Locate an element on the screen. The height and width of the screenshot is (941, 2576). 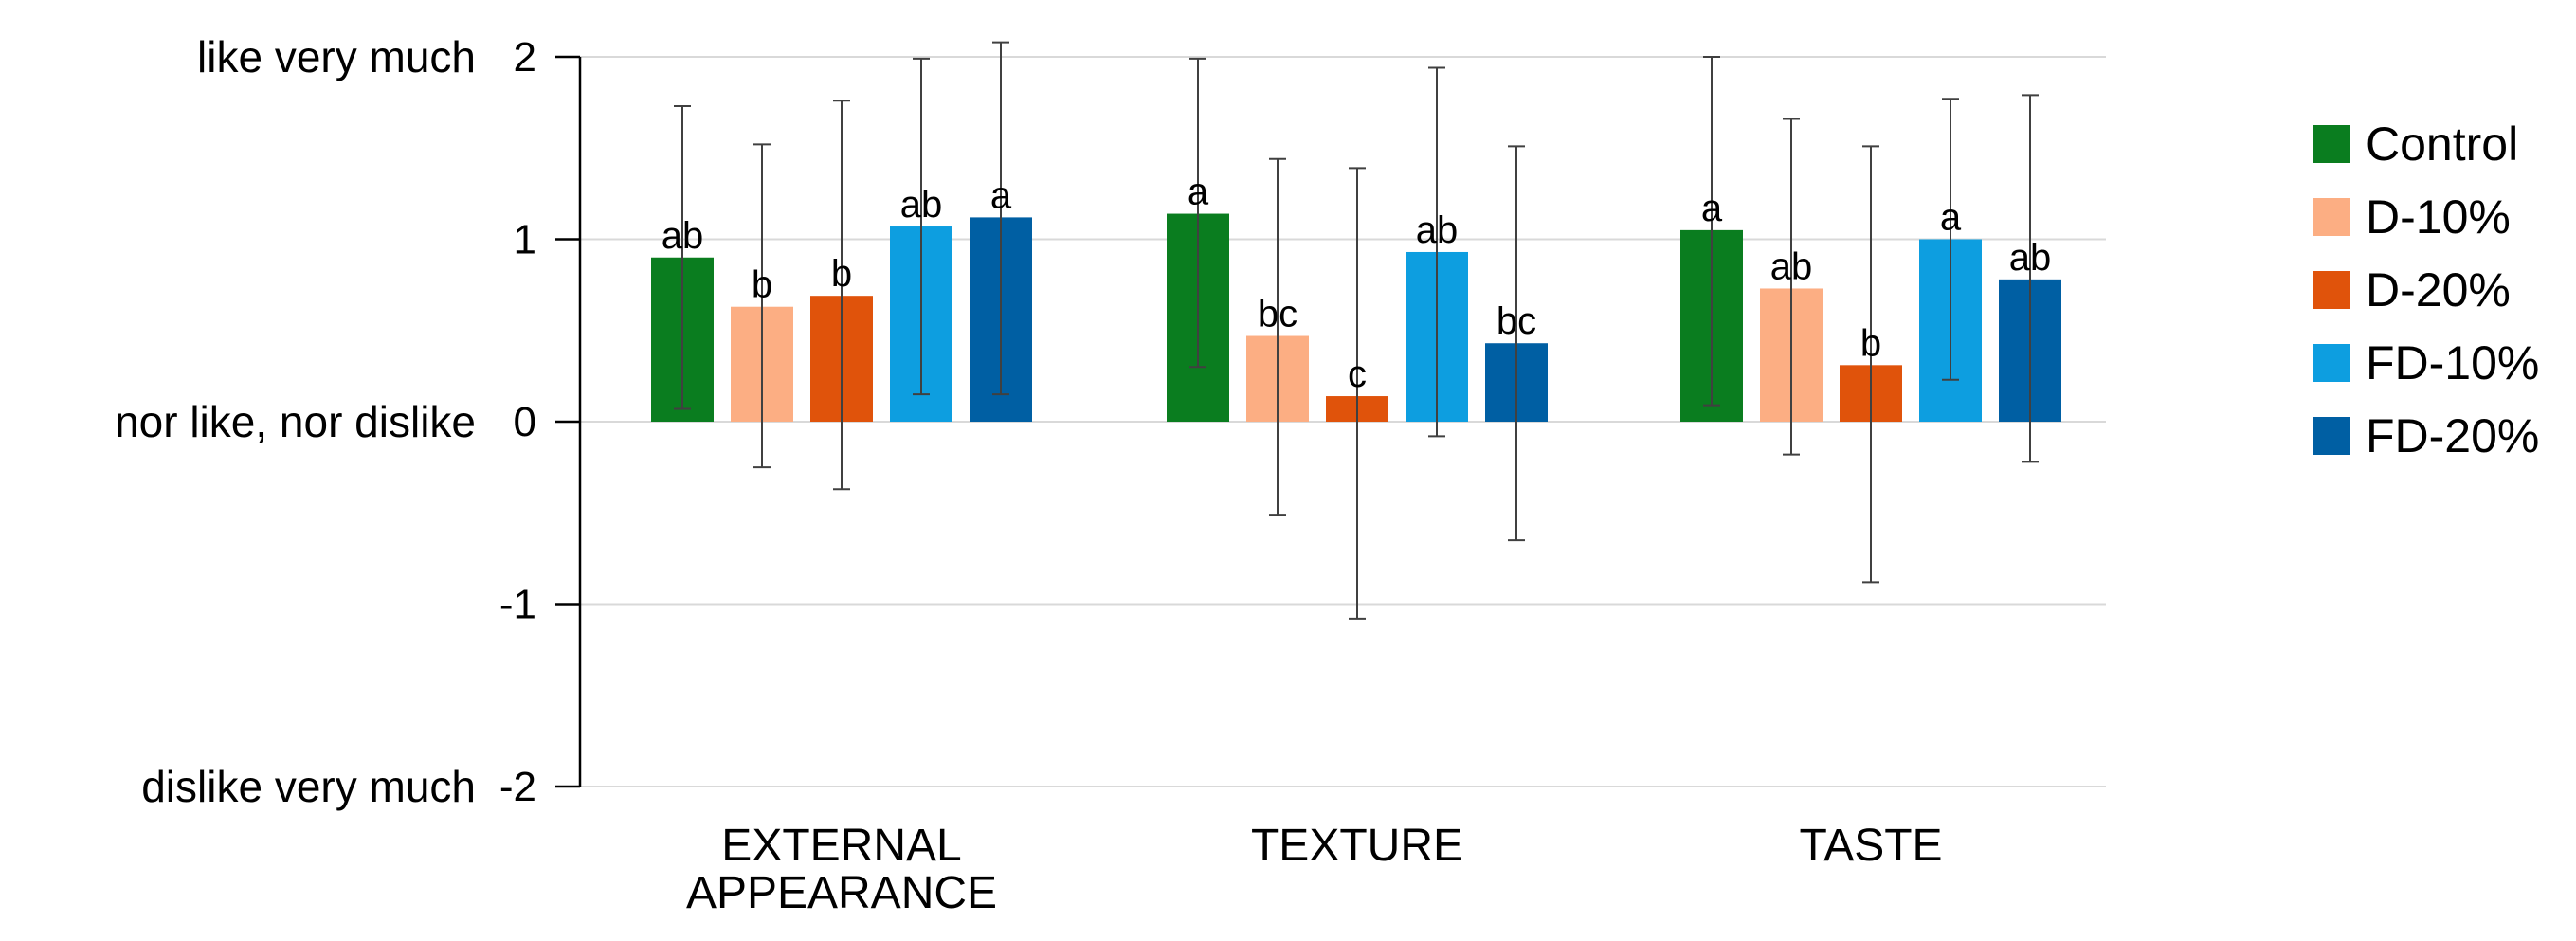
y-tick-label: 1 is located at coordinates (525, 240).